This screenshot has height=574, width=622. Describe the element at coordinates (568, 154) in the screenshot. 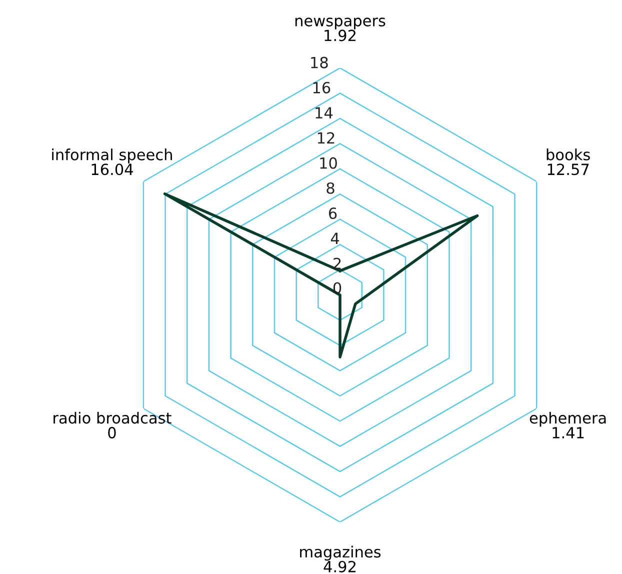

I see `spoke-label: books` at that location.